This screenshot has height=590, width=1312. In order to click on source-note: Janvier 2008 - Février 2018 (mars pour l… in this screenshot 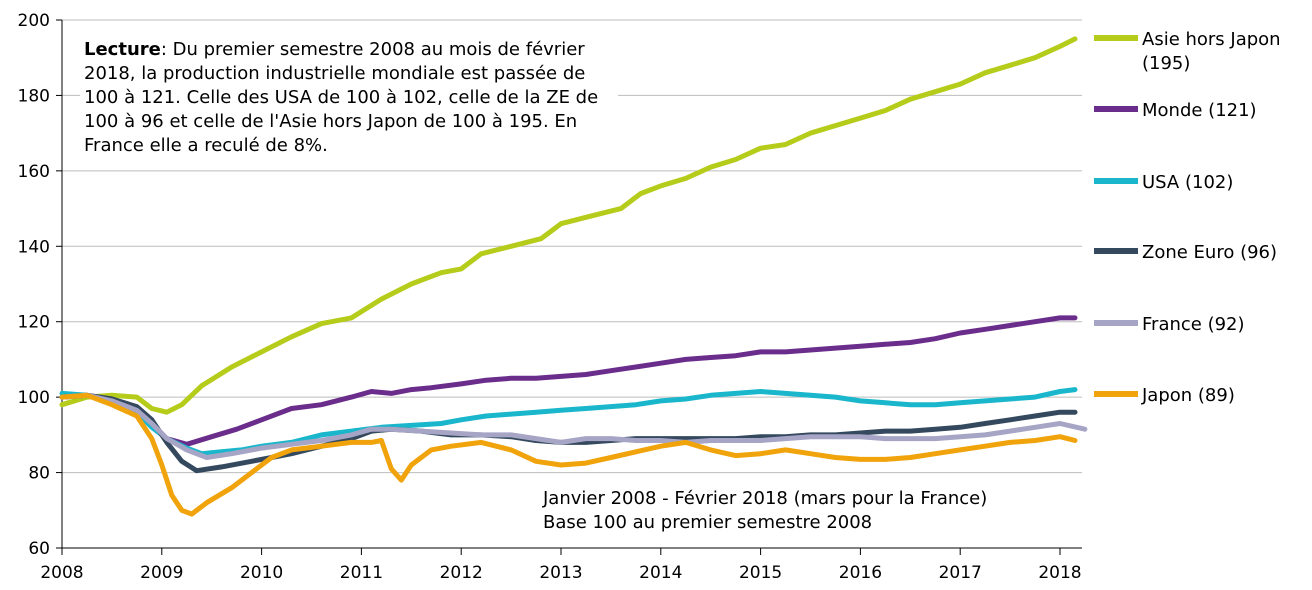, I will do `click(823, 511)`.